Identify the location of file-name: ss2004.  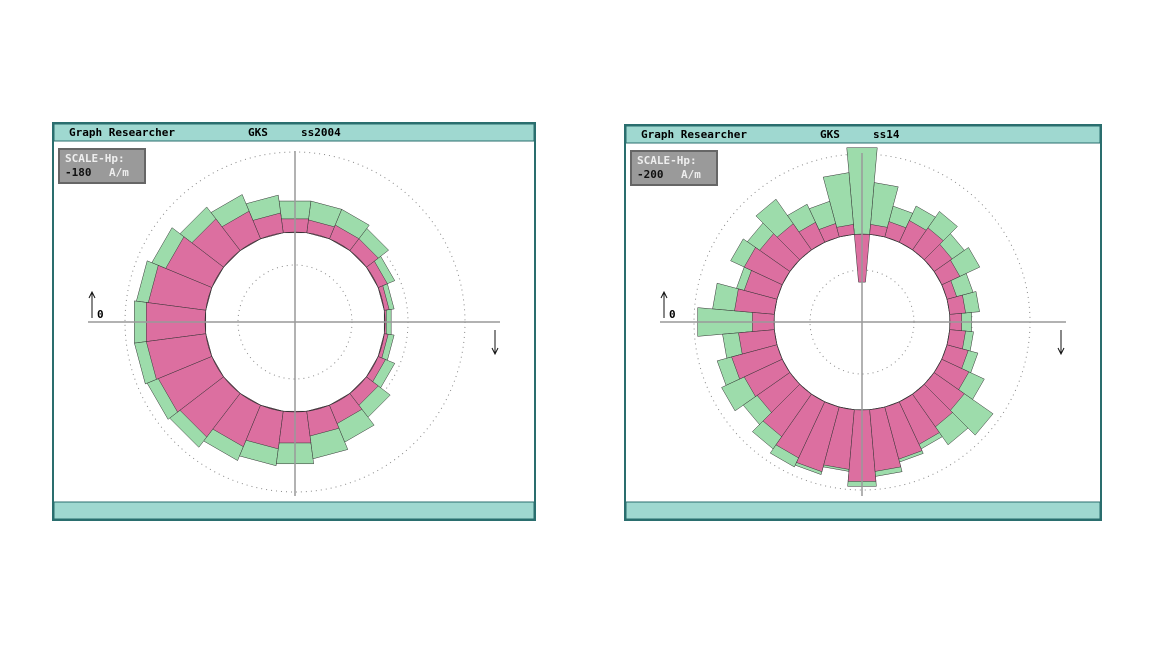
(321, 132).